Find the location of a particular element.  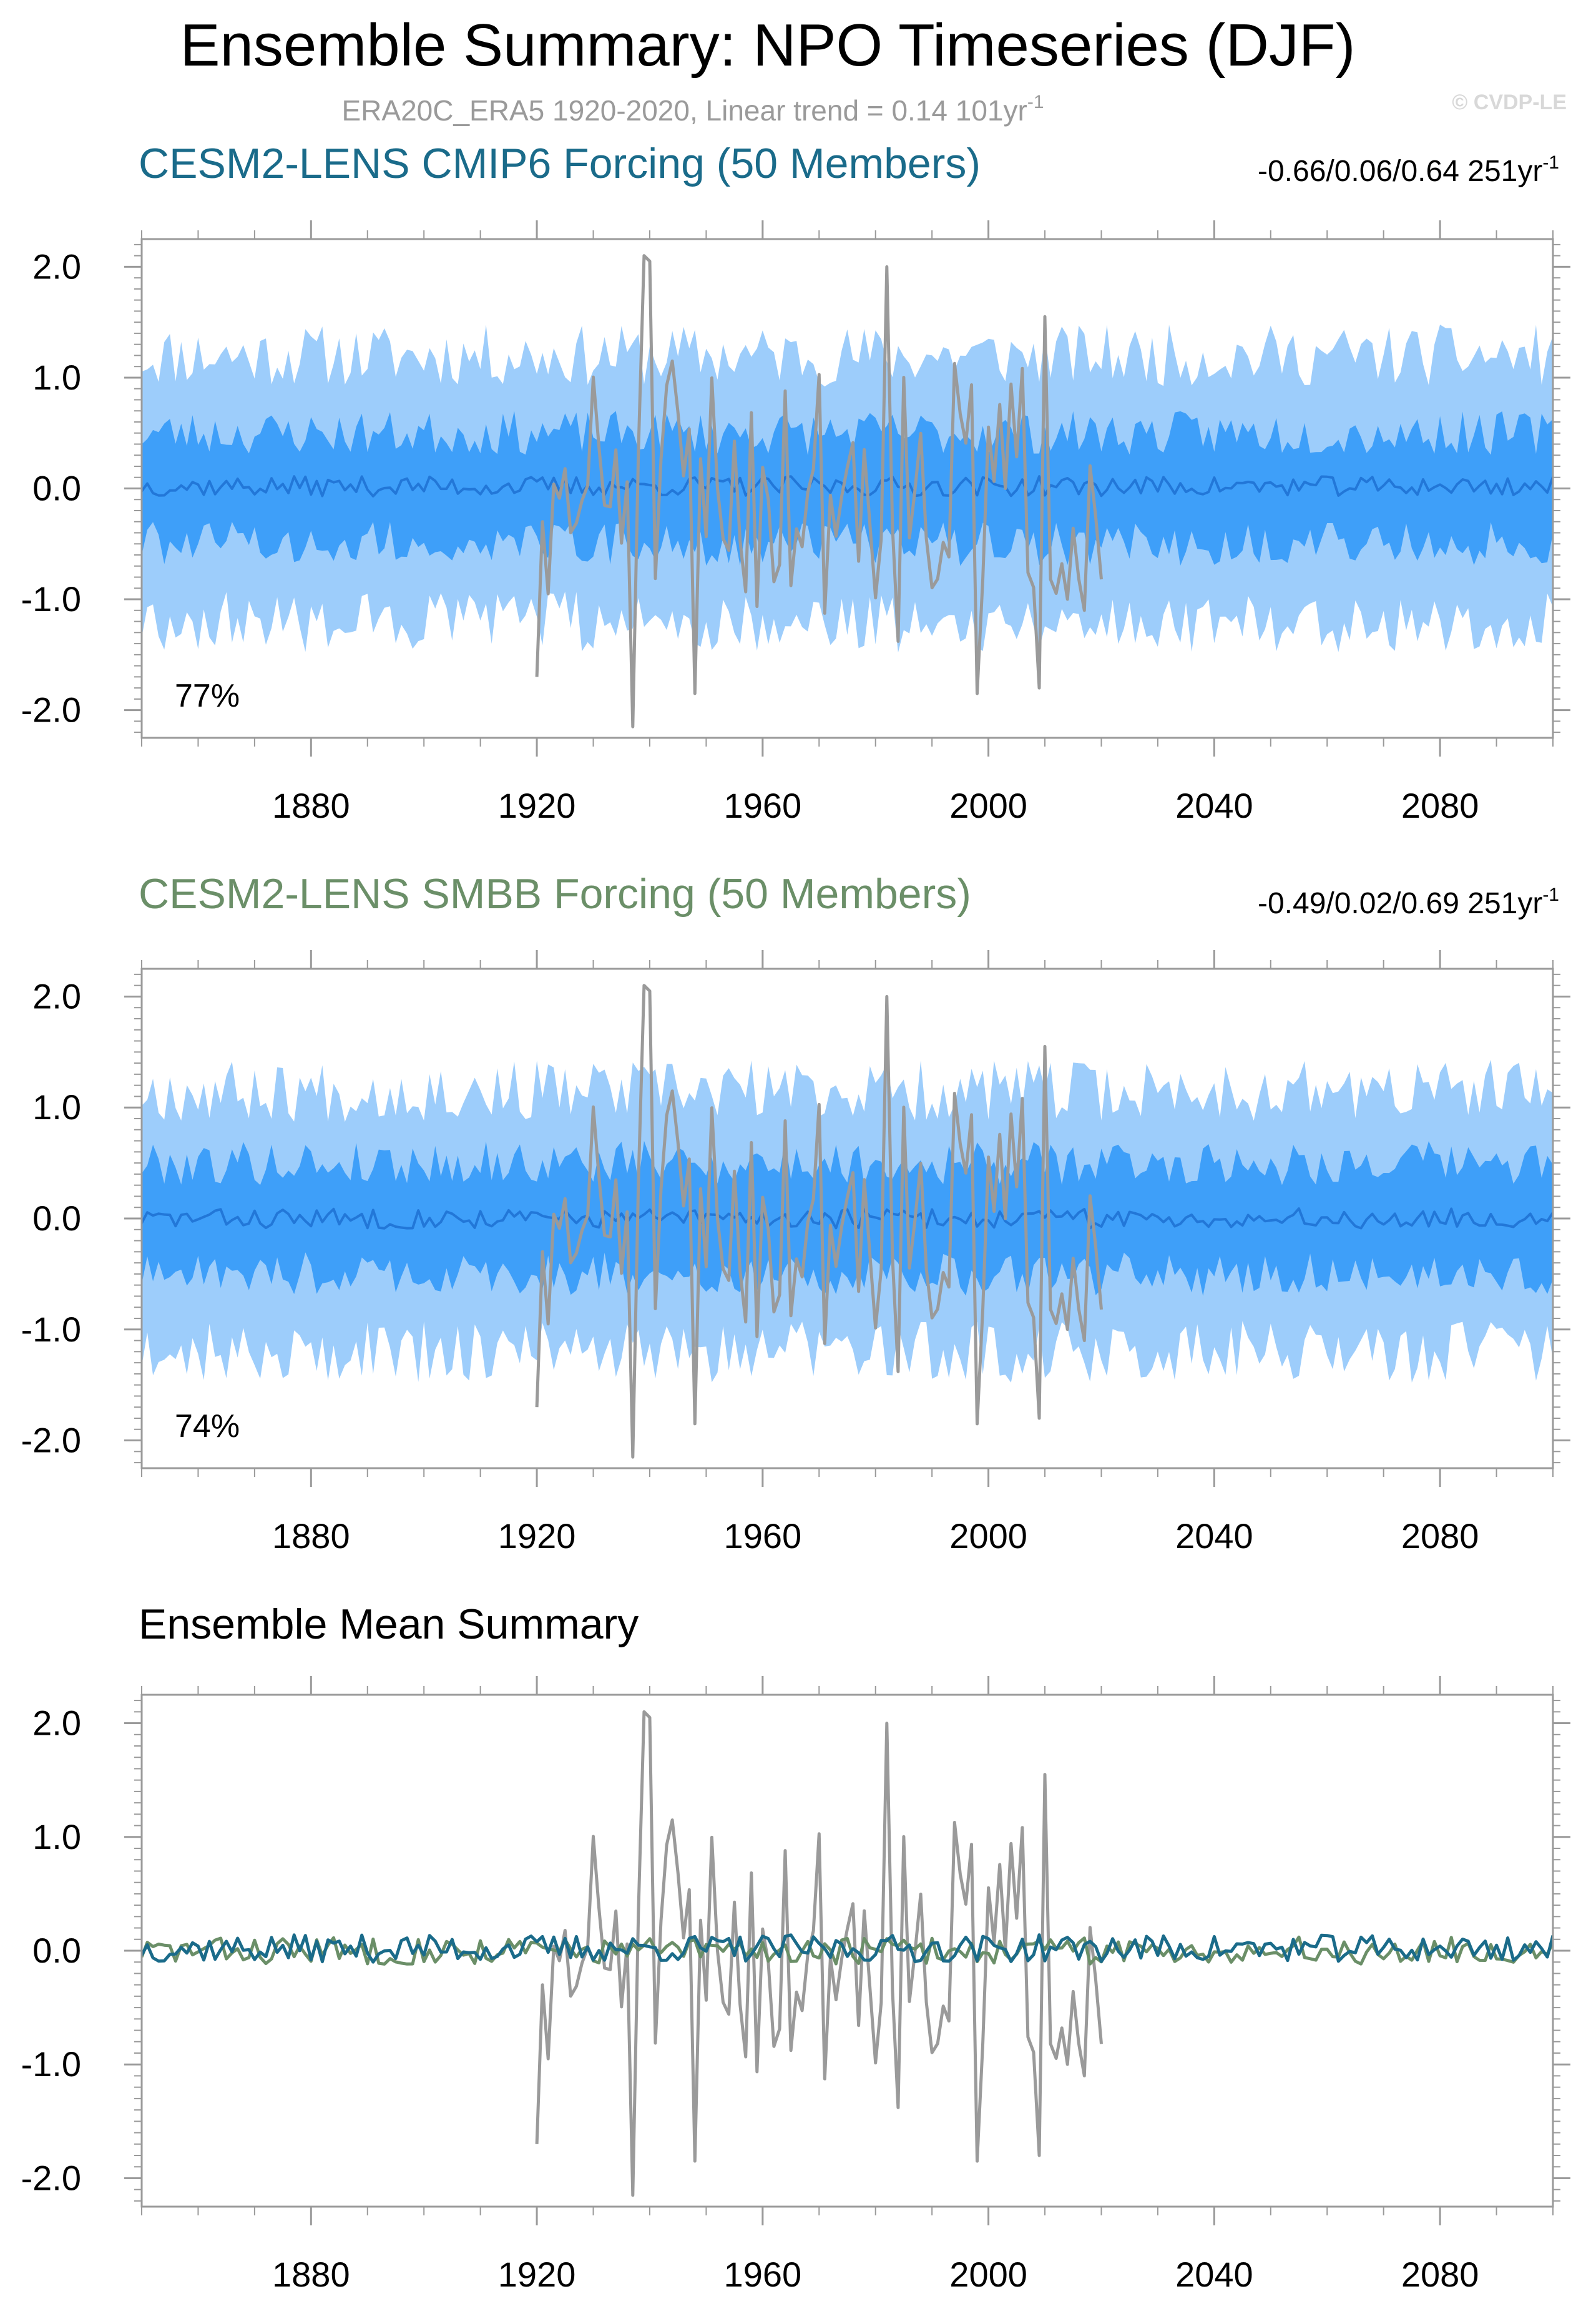

figure-subtitle-sup: -1 is located at coordinates (1035, 102).